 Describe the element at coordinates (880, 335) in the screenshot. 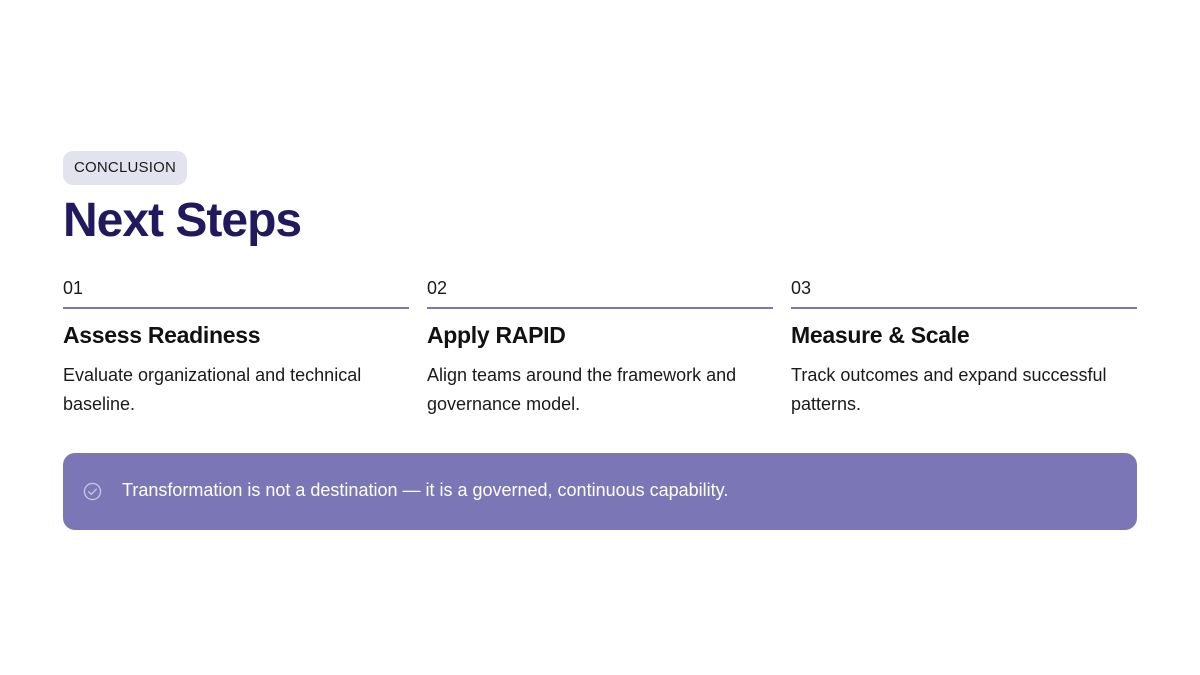

I see `step-title: Measure & Scale` at that location.